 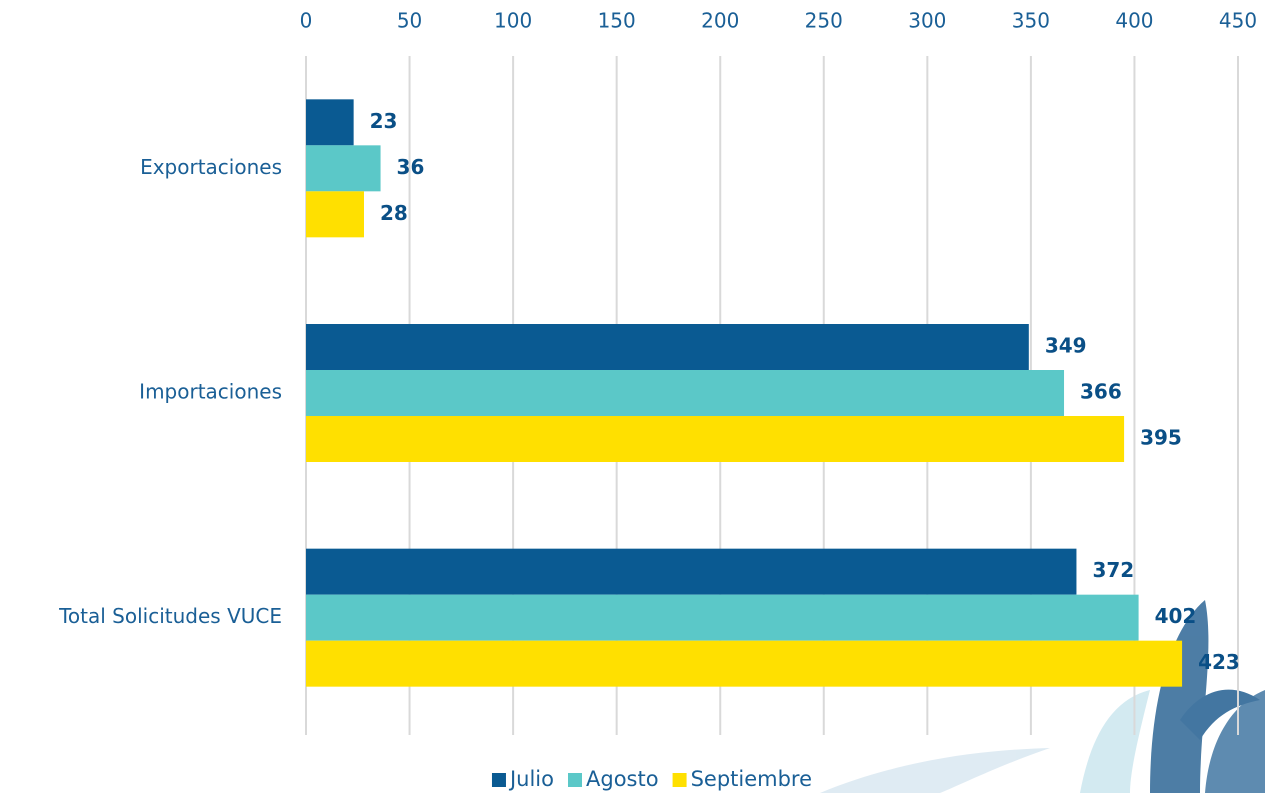 I want to click on value-label: 372, so click(x=1113, y=570).